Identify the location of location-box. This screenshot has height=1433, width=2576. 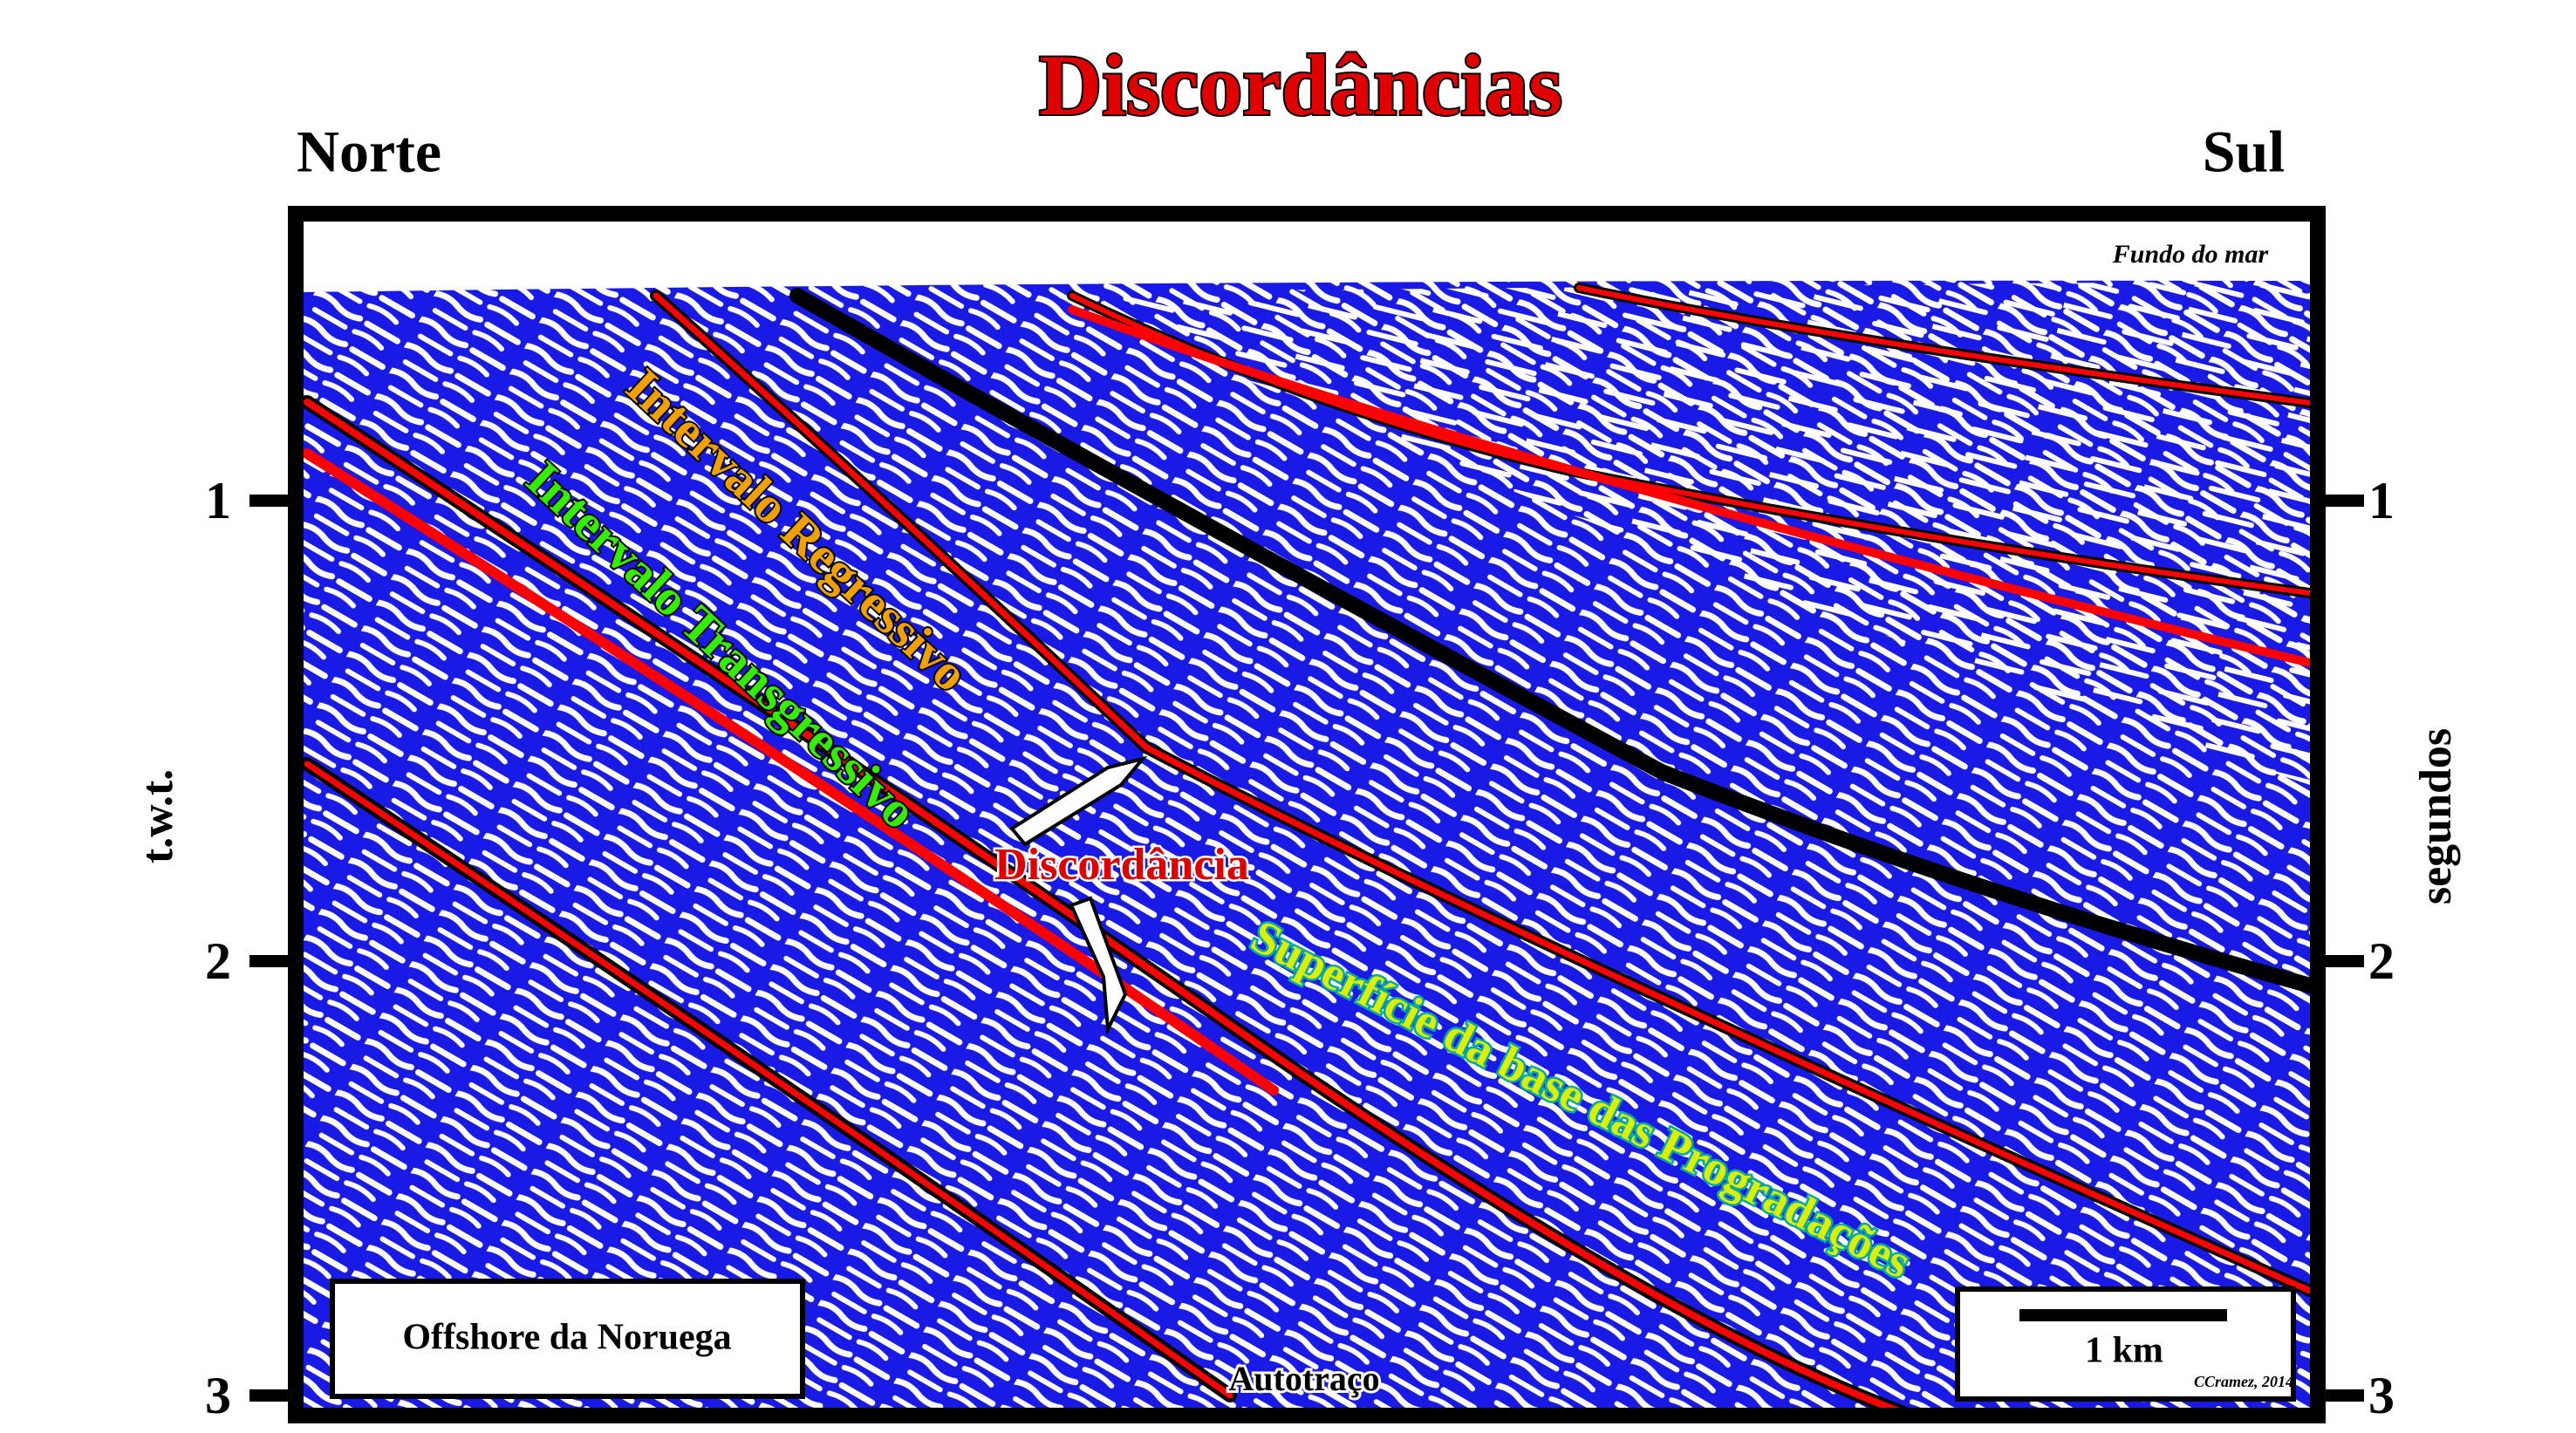
(567, 1339).